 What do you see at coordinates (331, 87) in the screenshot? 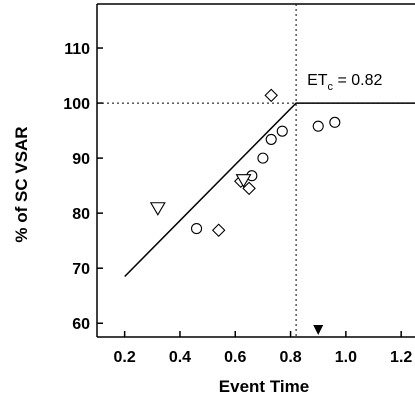
I see `etc-annotation-subscript: c` at bounding box center [331, 87].